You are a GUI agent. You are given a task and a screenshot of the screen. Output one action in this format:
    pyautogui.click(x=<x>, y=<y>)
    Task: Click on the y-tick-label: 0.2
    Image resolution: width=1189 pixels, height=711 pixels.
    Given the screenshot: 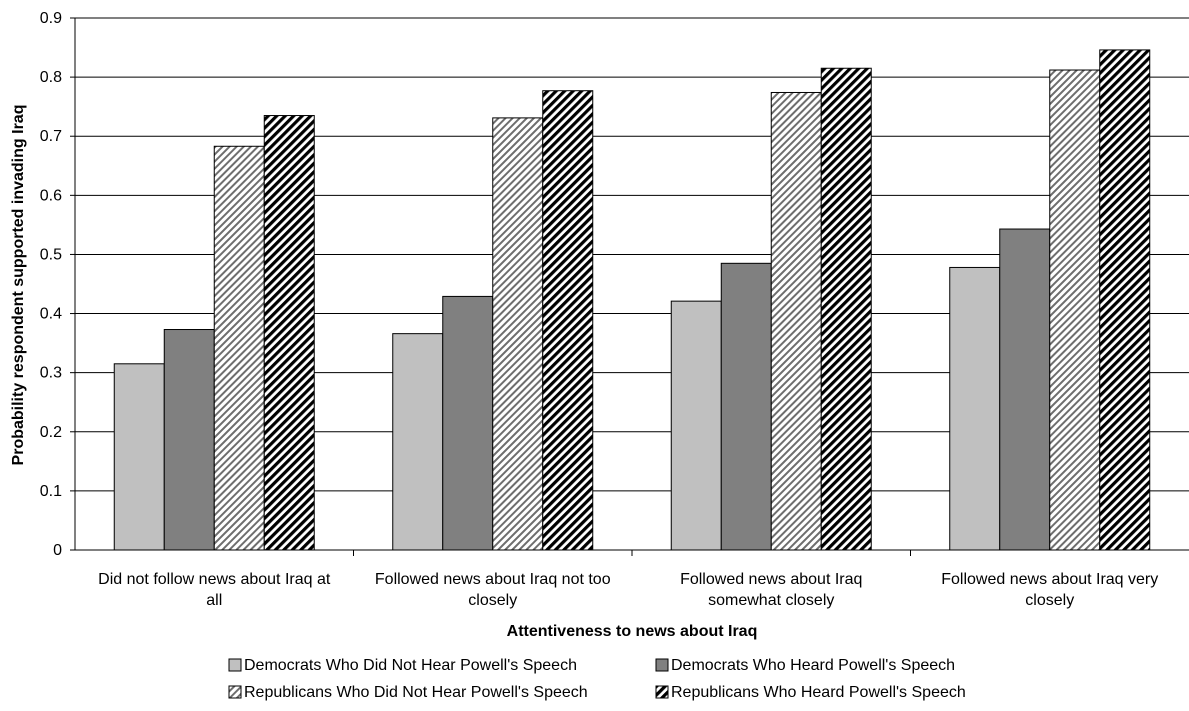 What is the action you would take?
    pyautogui.click(x=51, y=432)
    